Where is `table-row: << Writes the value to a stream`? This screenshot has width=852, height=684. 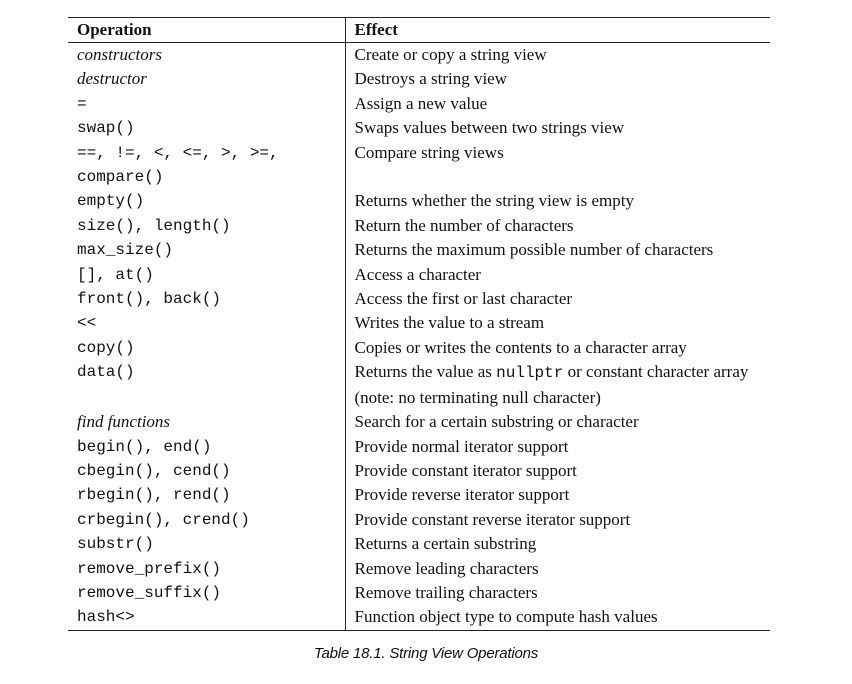
table-row: << Writes the value to a stream is located at coordinates (419, 323).